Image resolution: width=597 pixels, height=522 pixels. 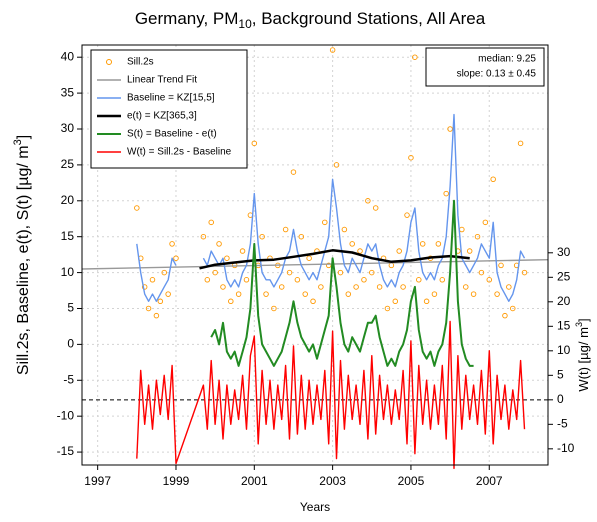 What do you see at coordinates (489, 481) in the screenshot?
I see `x-tick-label: 2007` at bounding box center [489, 481].